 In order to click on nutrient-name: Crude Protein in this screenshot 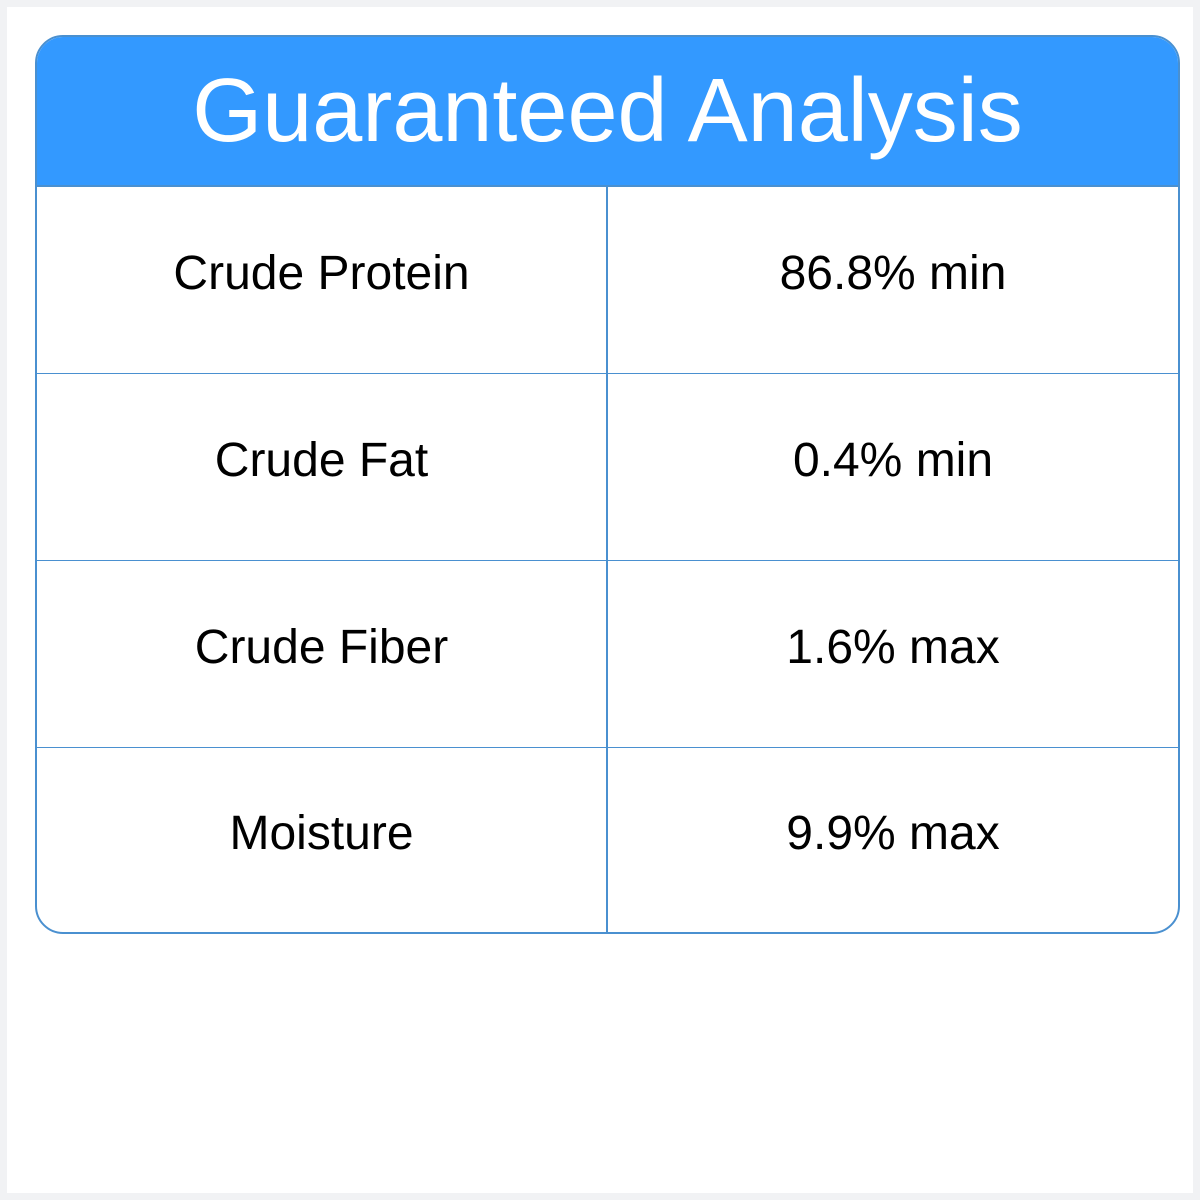, I will do `click(322, 280)`.